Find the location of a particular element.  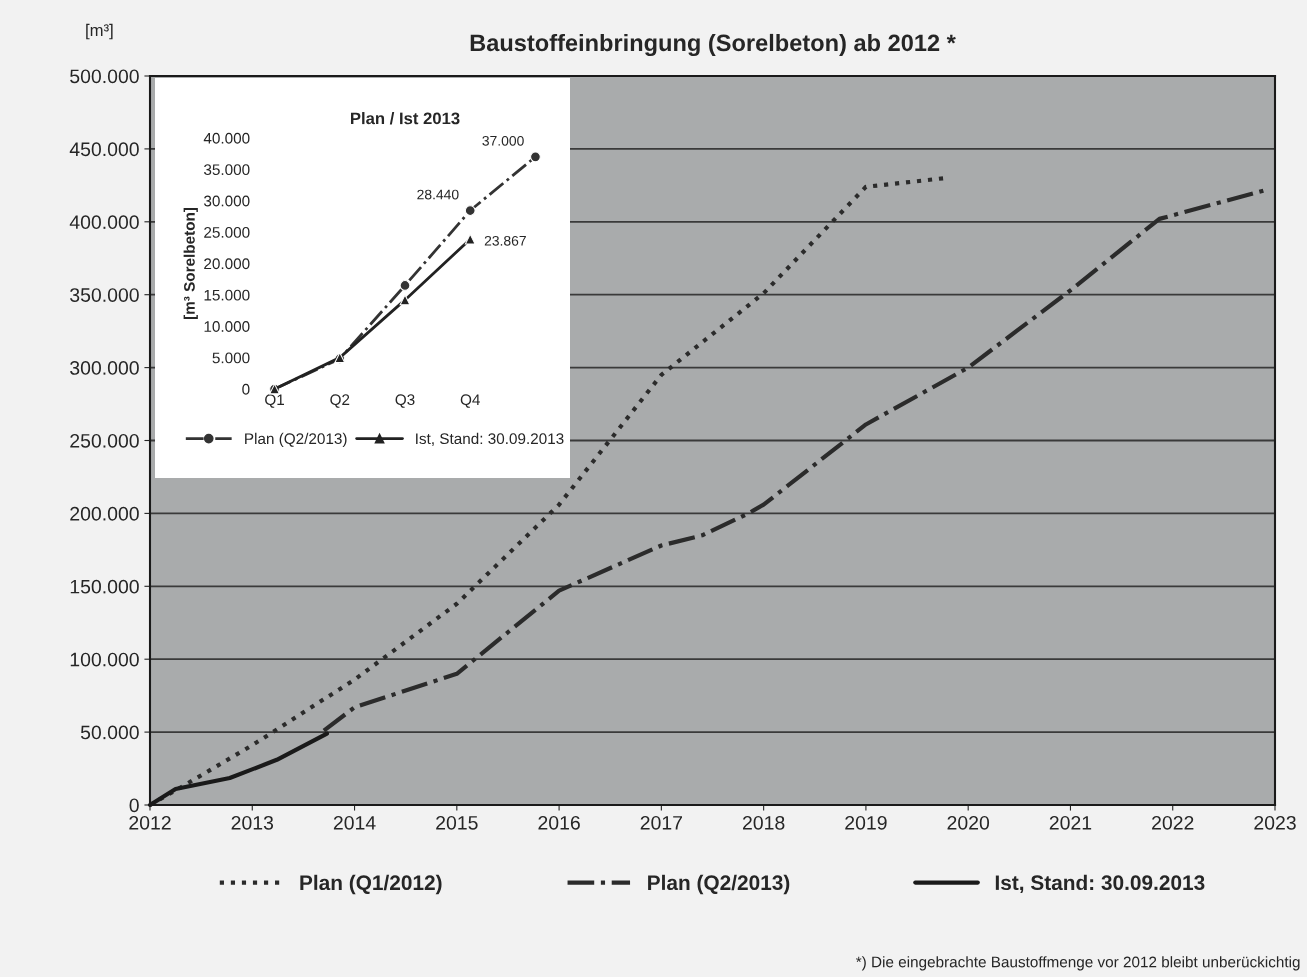

y-tick-label: 40.000 is located at coordinates (226, 138).